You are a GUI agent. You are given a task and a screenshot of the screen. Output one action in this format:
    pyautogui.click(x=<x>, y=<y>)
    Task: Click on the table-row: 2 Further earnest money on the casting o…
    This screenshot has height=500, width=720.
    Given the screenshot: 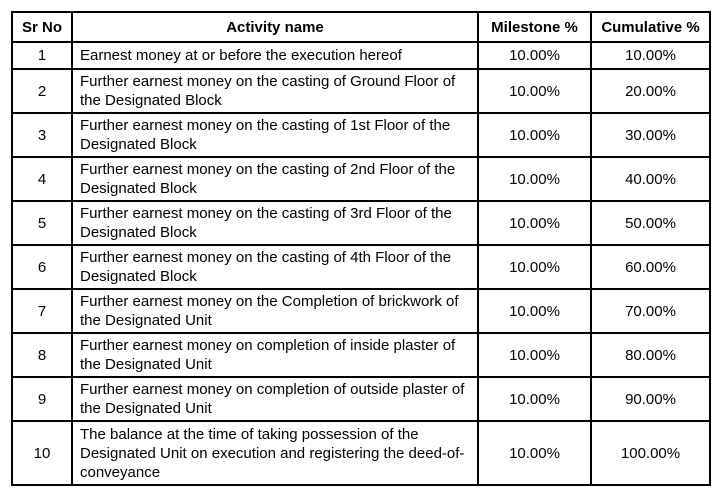 What is the action you would take?
    pyautogui.click(x=361, y=91)
    